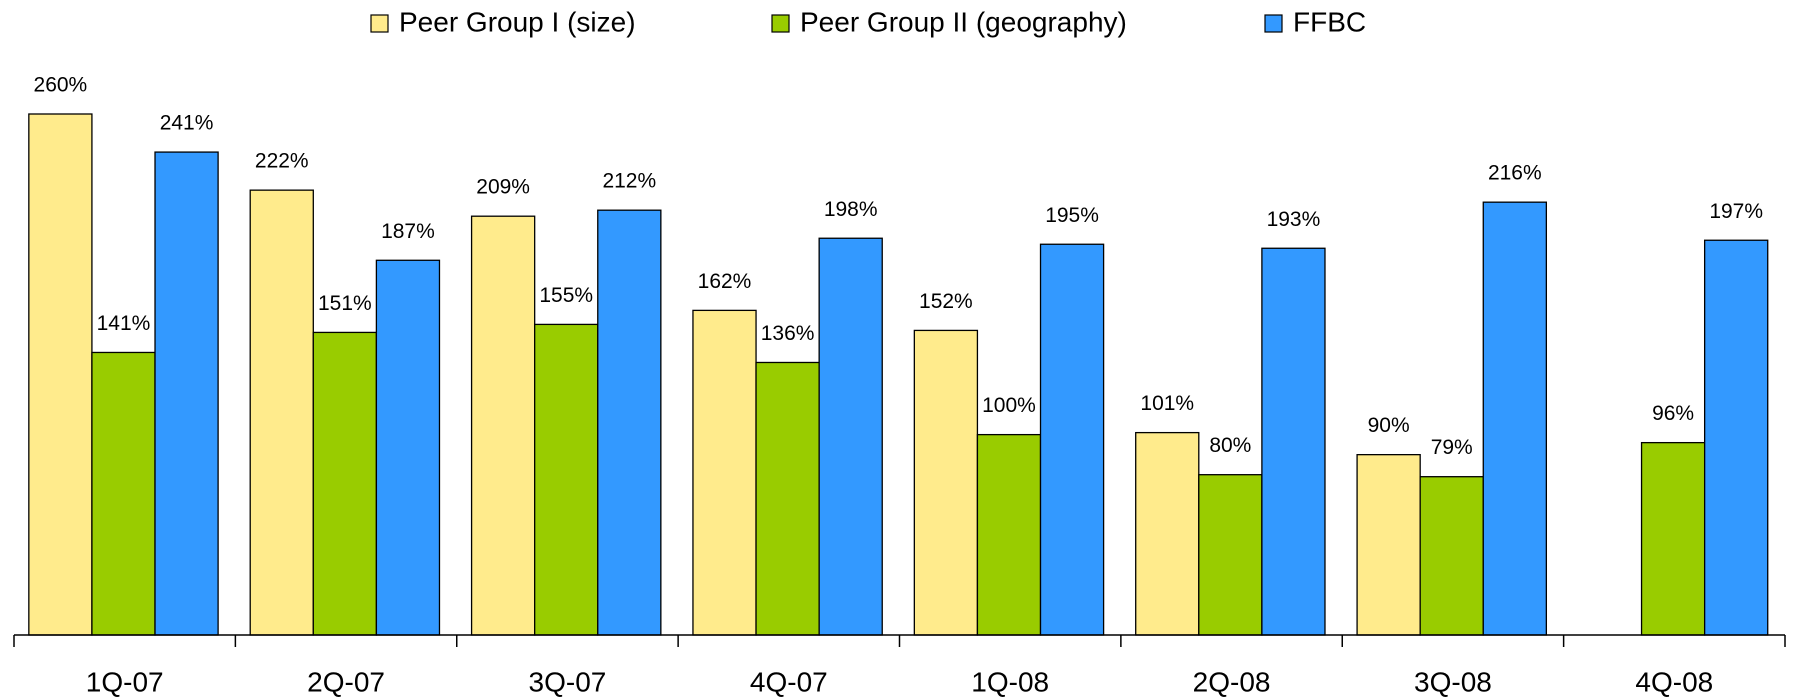 Image resolution: width=1804 pixels, height=700 pixels. I want to click on value-label: 162%, so click(725, 281).